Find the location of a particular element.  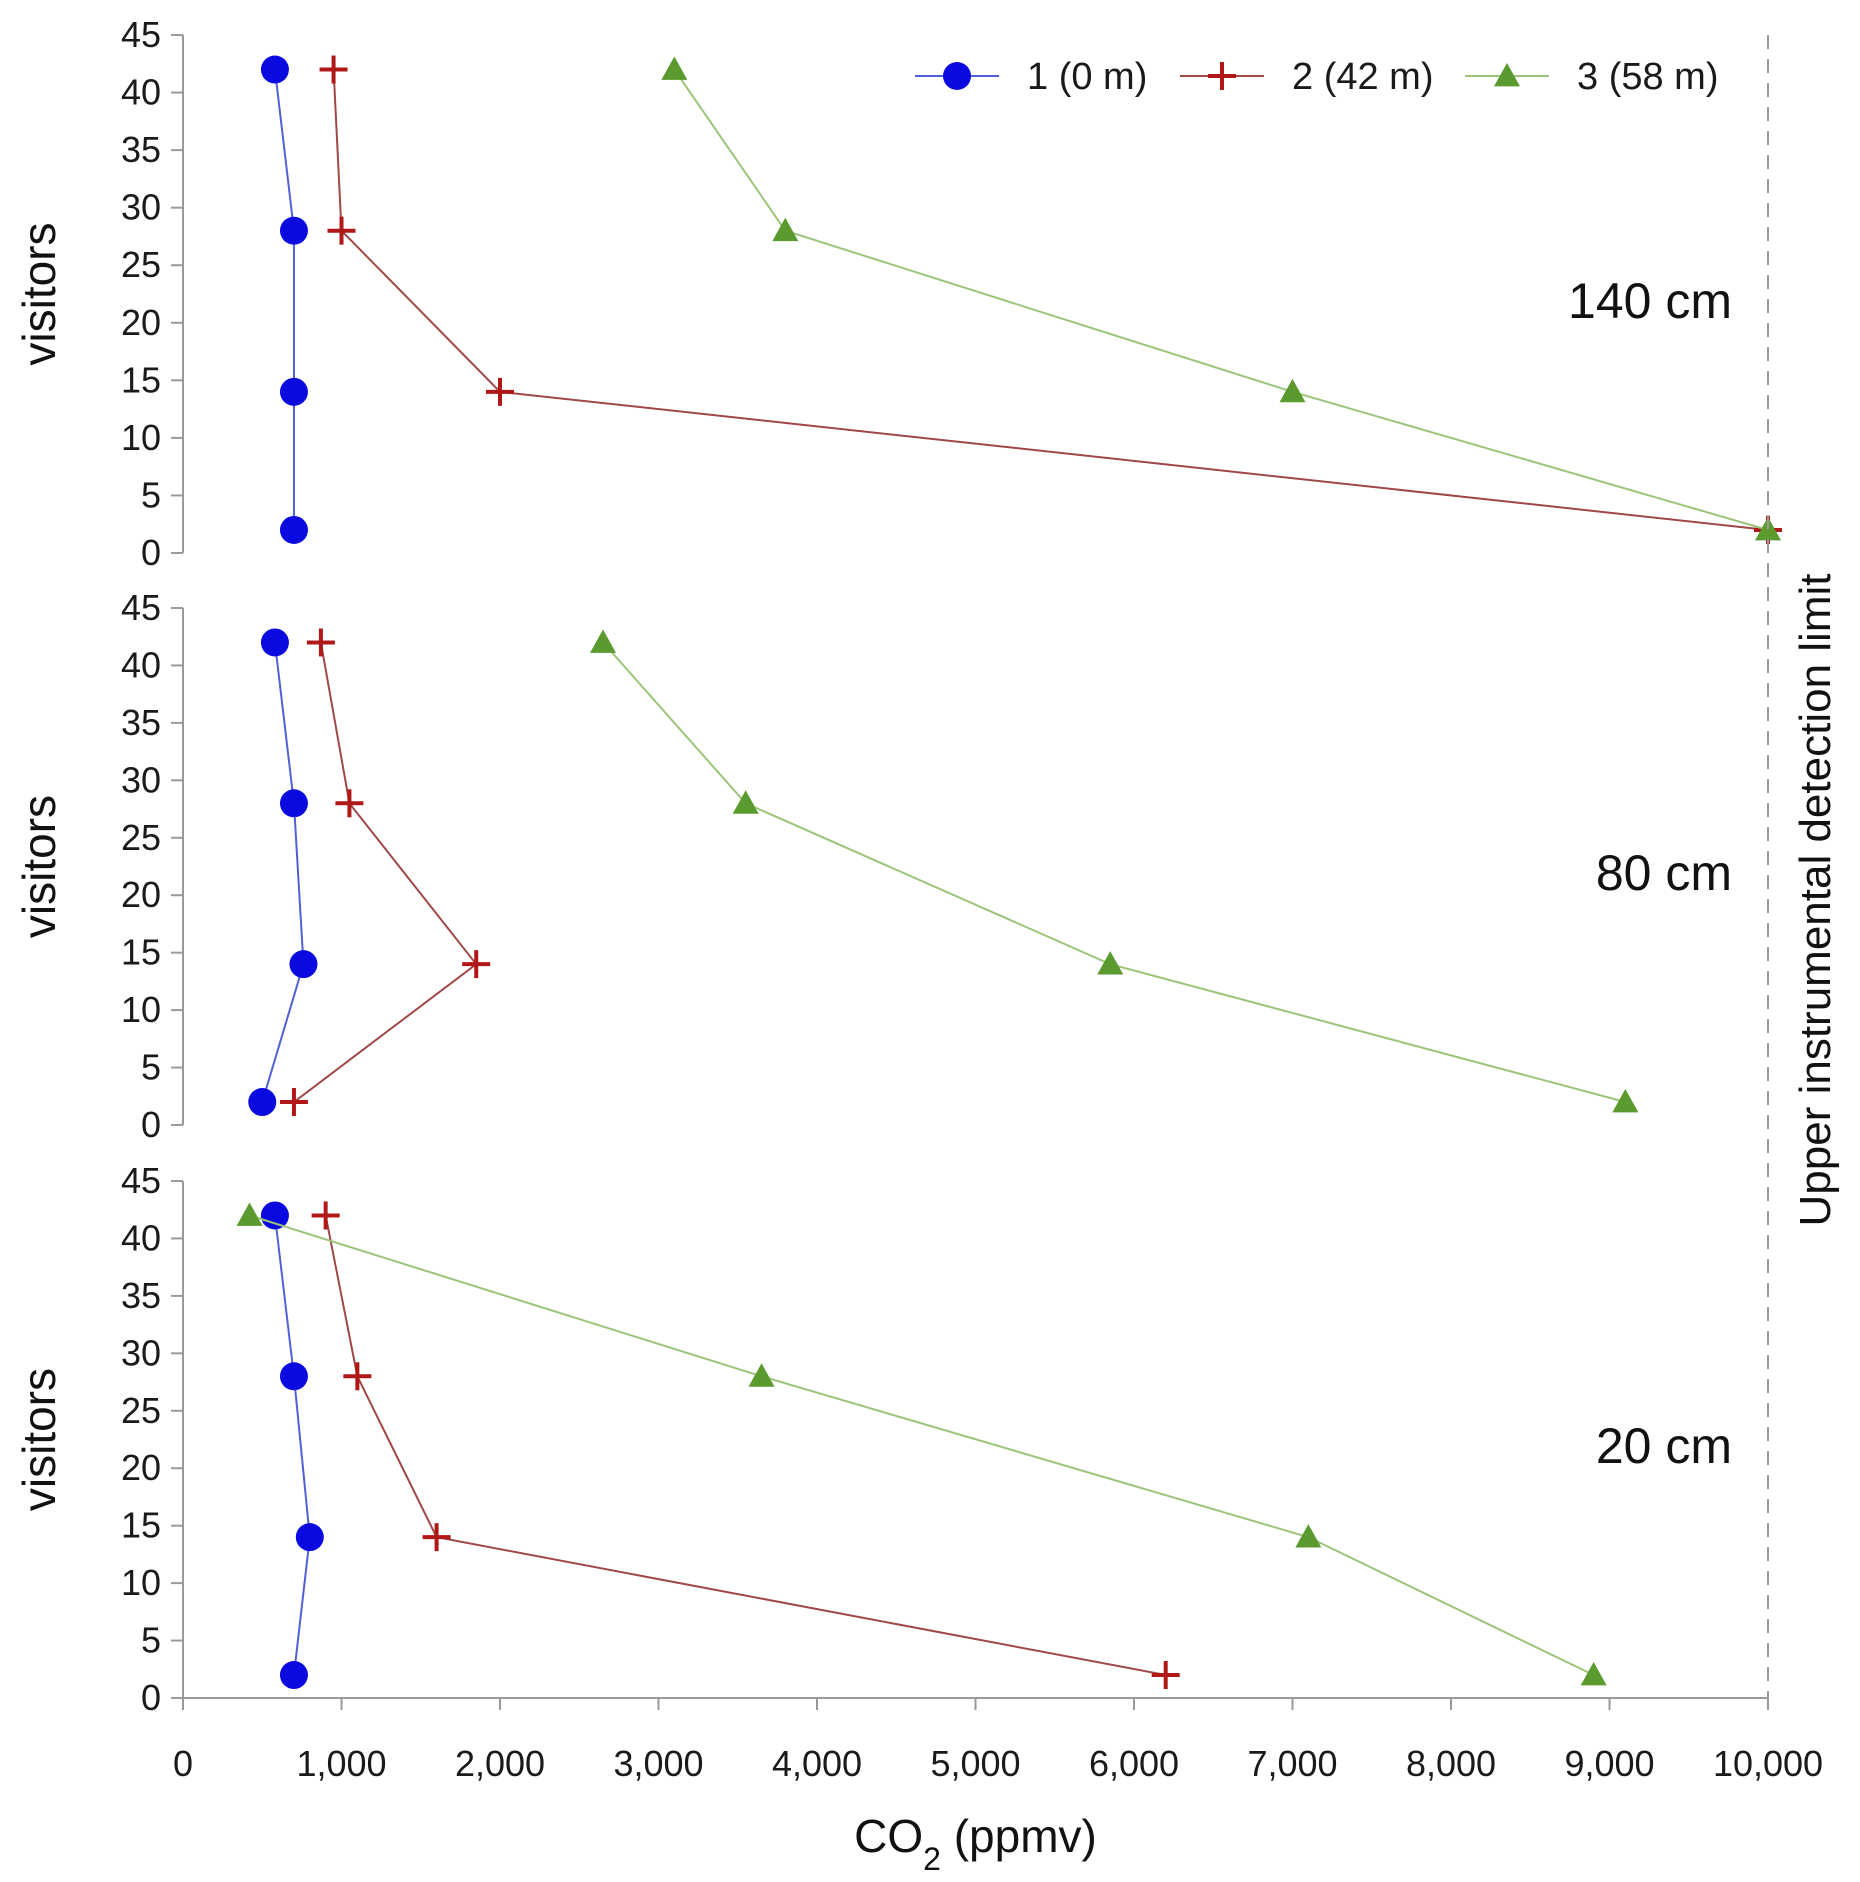

panel-label: 80 cm is located at coordinates (1664, 873).